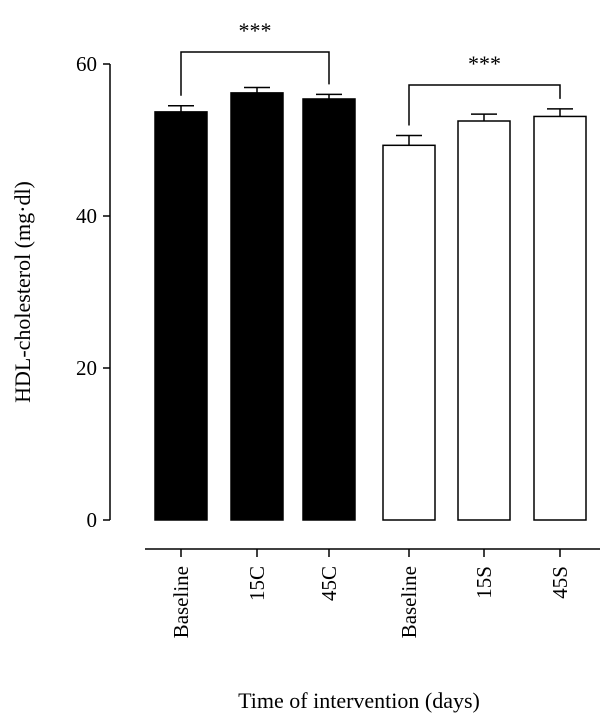 The height and width of the screenshot is (722, 600). Describe the element at coordinates (370, 72) in the screenshot. I see `significance-layer: *** ***` at that location.